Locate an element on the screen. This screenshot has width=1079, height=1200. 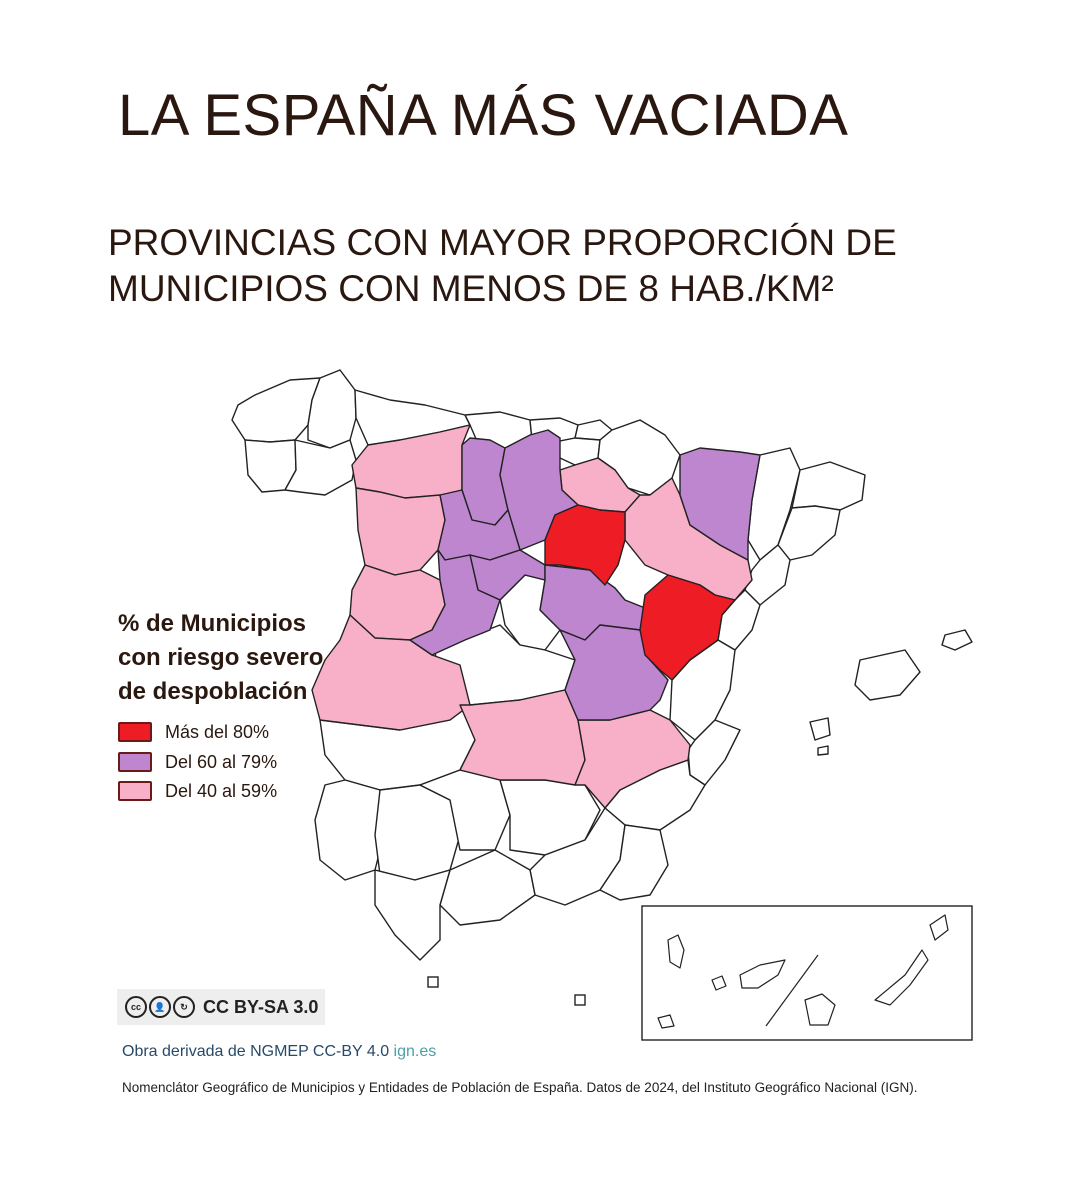
page-title: LA ESPAÑA MÁS VACIADA is located at coordinates (483, 115).